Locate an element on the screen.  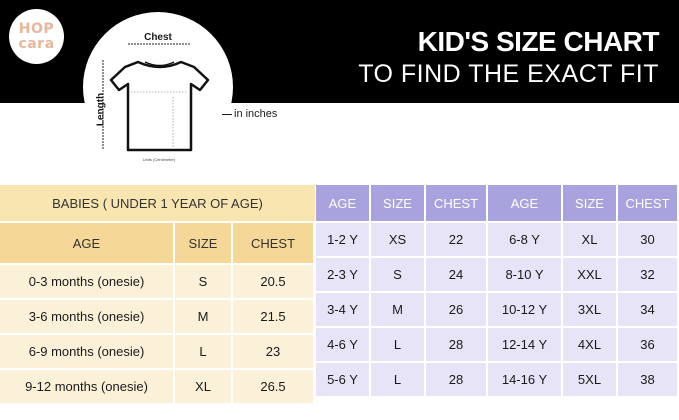
cell-age: 1-2 Y is located at coordinates (343, 239).